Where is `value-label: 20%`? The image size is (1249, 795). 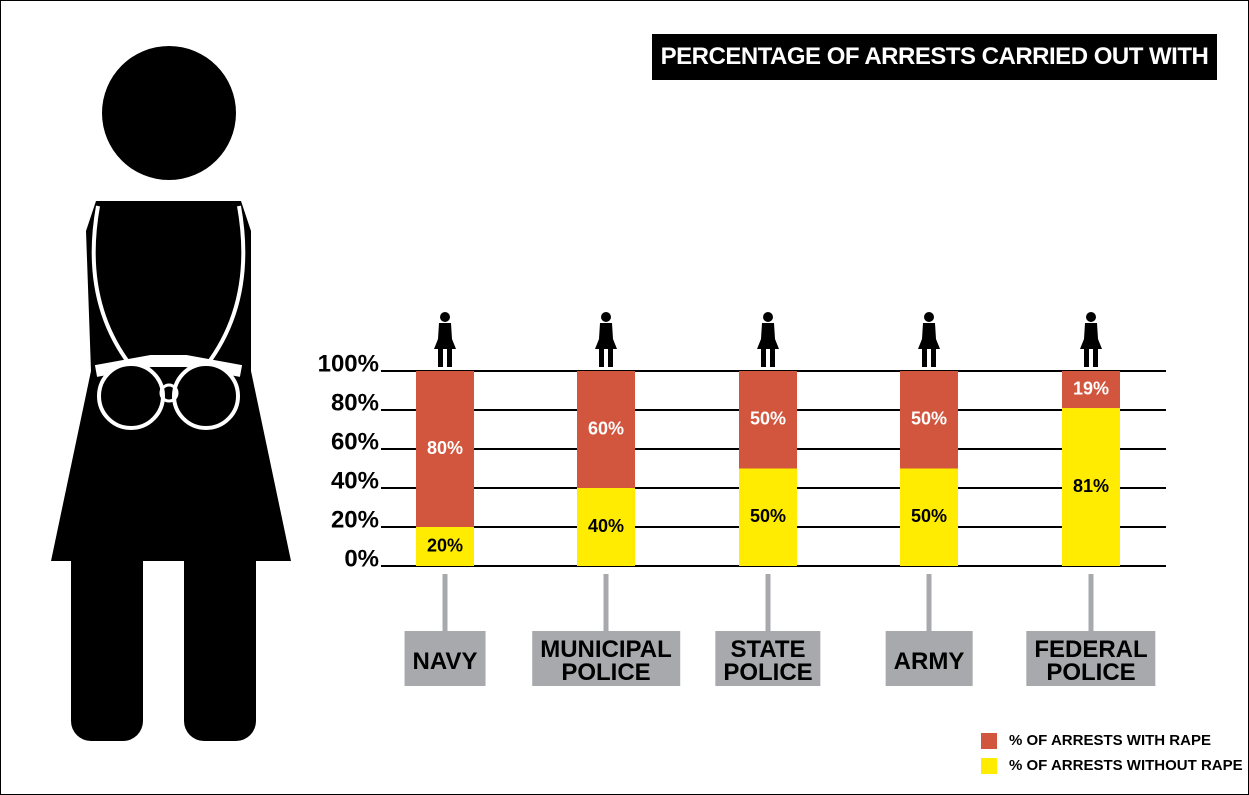
value-label: 20% is located at coordinates (445, 545).